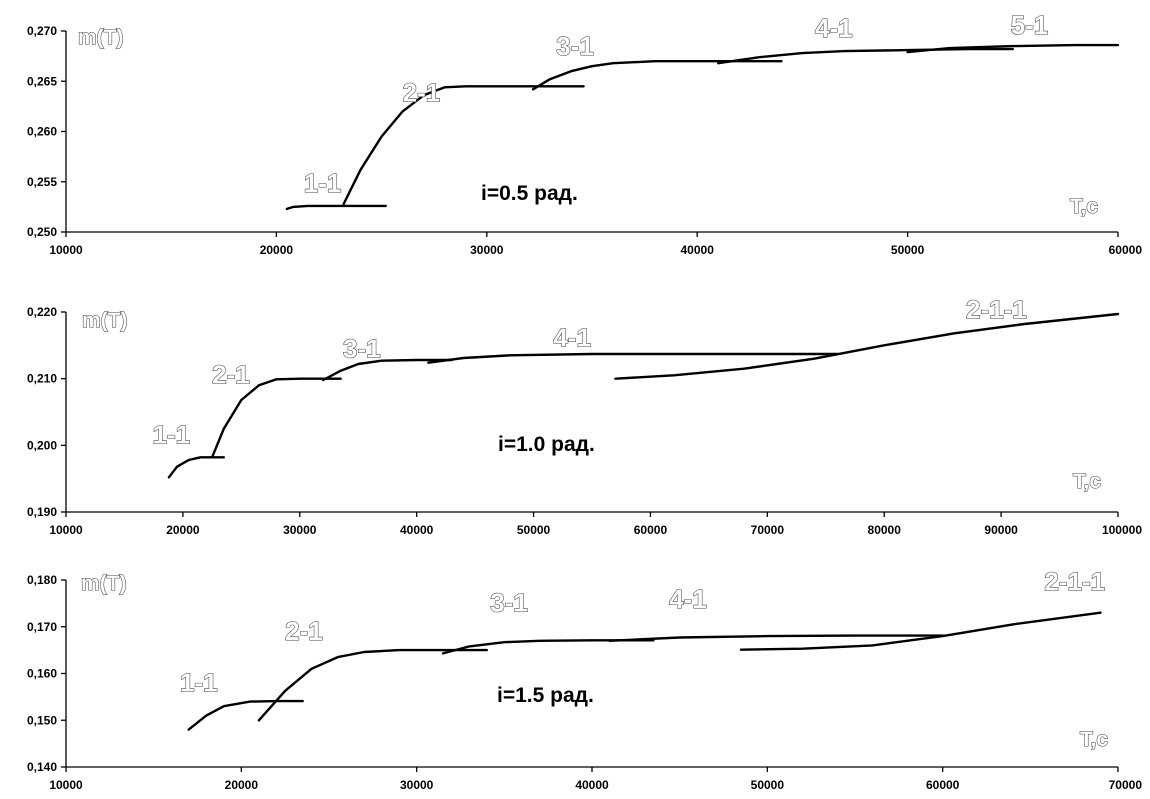  What do you see at coordinates (545, 695) in the screenshot?
I see `inclination-annotation: i=1.5 рад.` at bounding box center [545, 695].